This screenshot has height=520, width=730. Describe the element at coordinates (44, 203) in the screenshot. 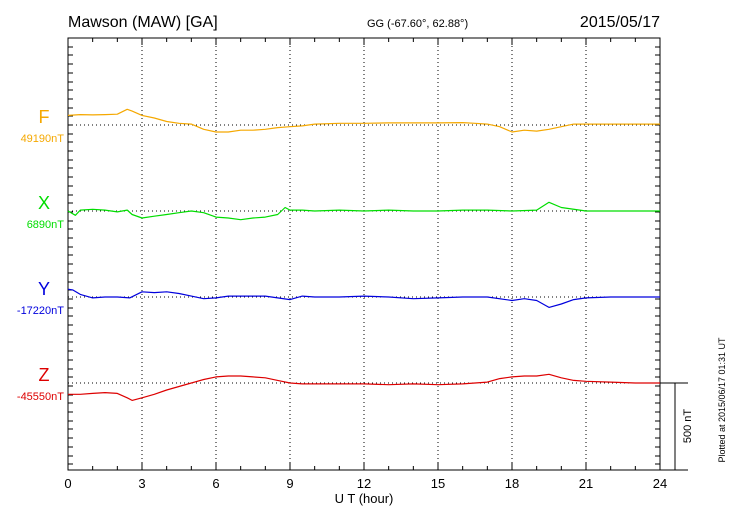

I see `series-name-x: X` at that location.